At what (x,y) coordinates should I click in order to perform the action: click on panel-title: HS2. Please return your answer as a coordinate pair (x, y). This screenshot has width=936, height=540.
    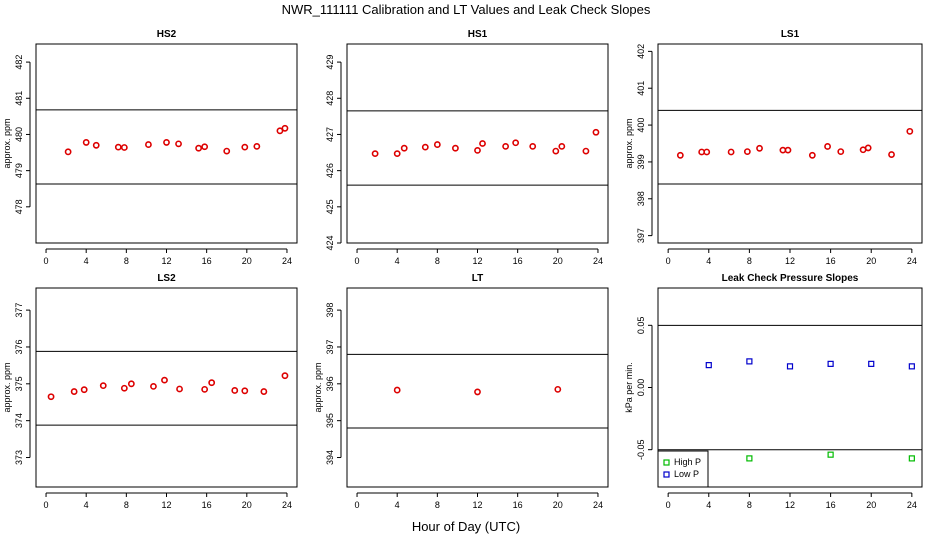
    Looking at the image, I should click on (167, 34).